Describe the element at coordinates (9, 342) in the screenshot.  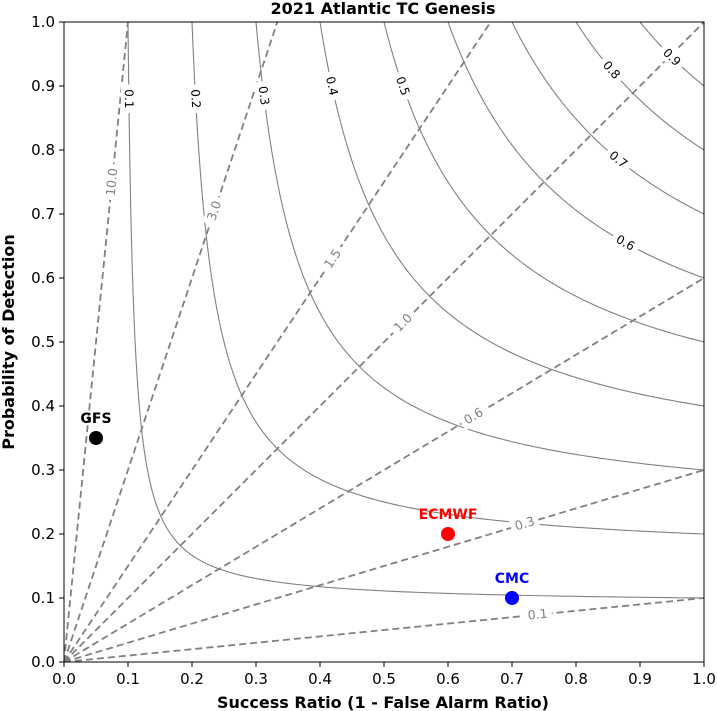
I see `y-axis-label: Probability of Detection` at that location.